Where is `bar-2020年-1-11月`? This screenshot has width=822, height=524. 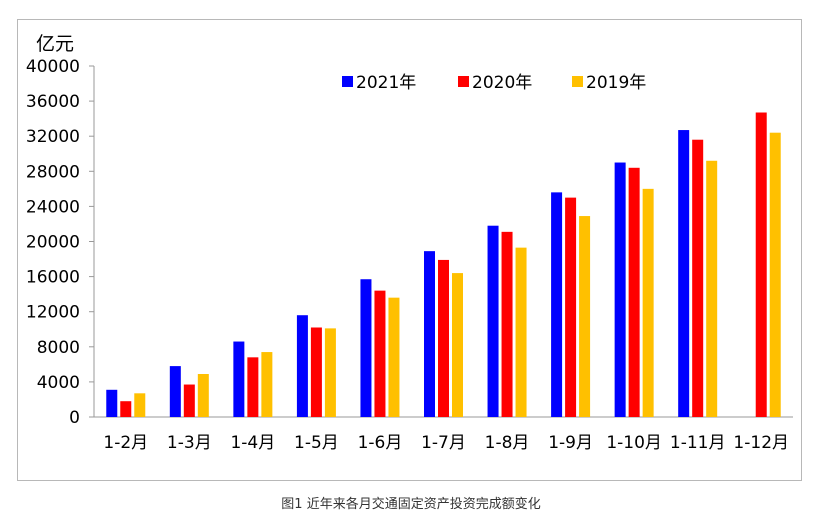
bar-2020年-1-11月 is located at coordinates (698, 278).